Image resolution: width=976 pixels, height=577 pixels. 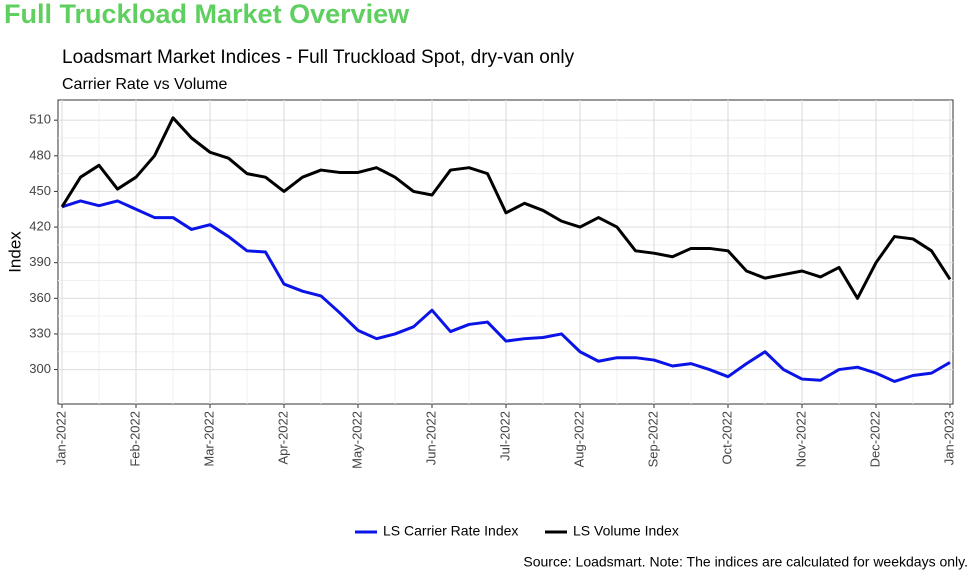 I want to click on y-tick-label: 480, so click(x=40, y=154).